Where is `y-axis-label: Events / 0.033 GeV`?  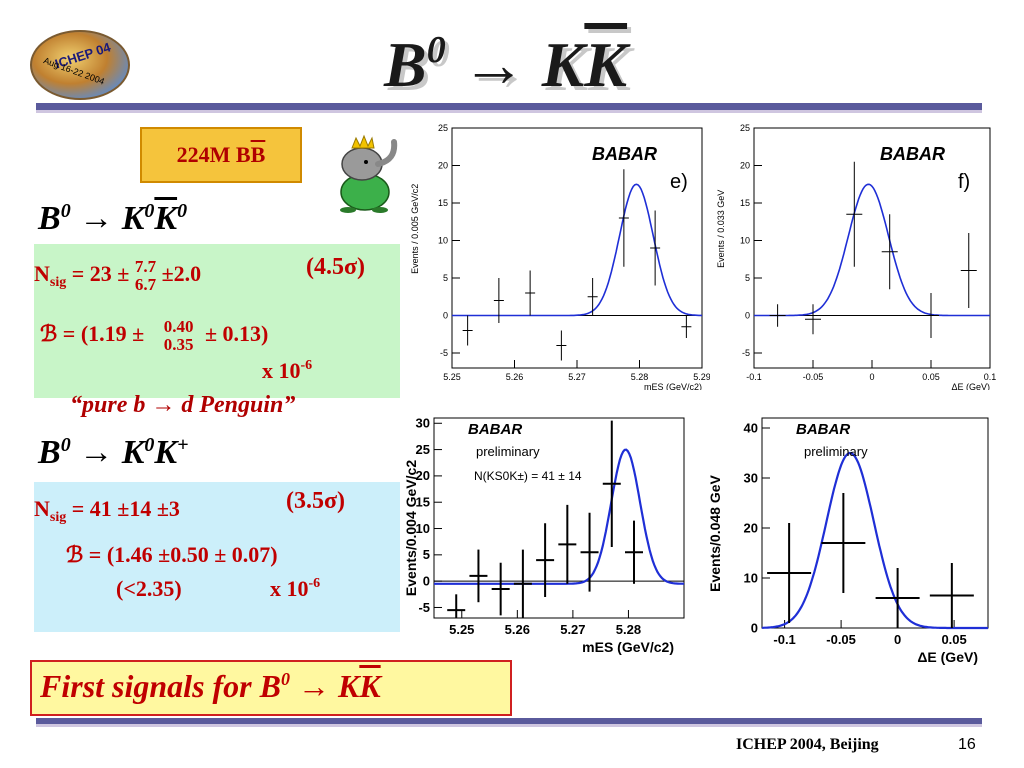 y-axis-label: Events / 0.033 GeV is located at coordinates (721, 229).